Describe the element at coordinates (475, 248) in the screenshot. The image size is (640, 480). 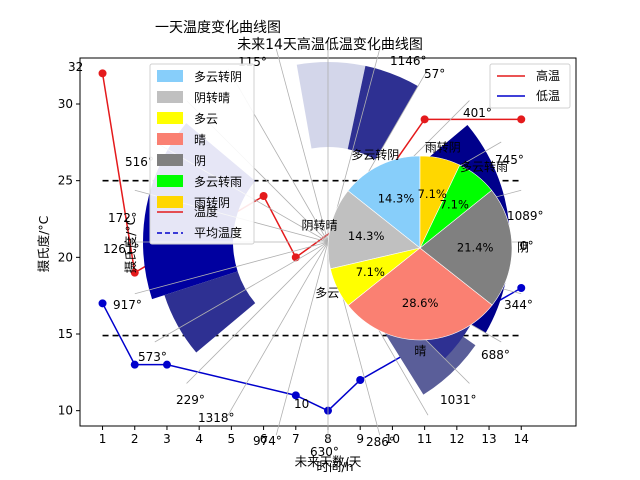
I see `pie-value-label: 21.4%` at that location.